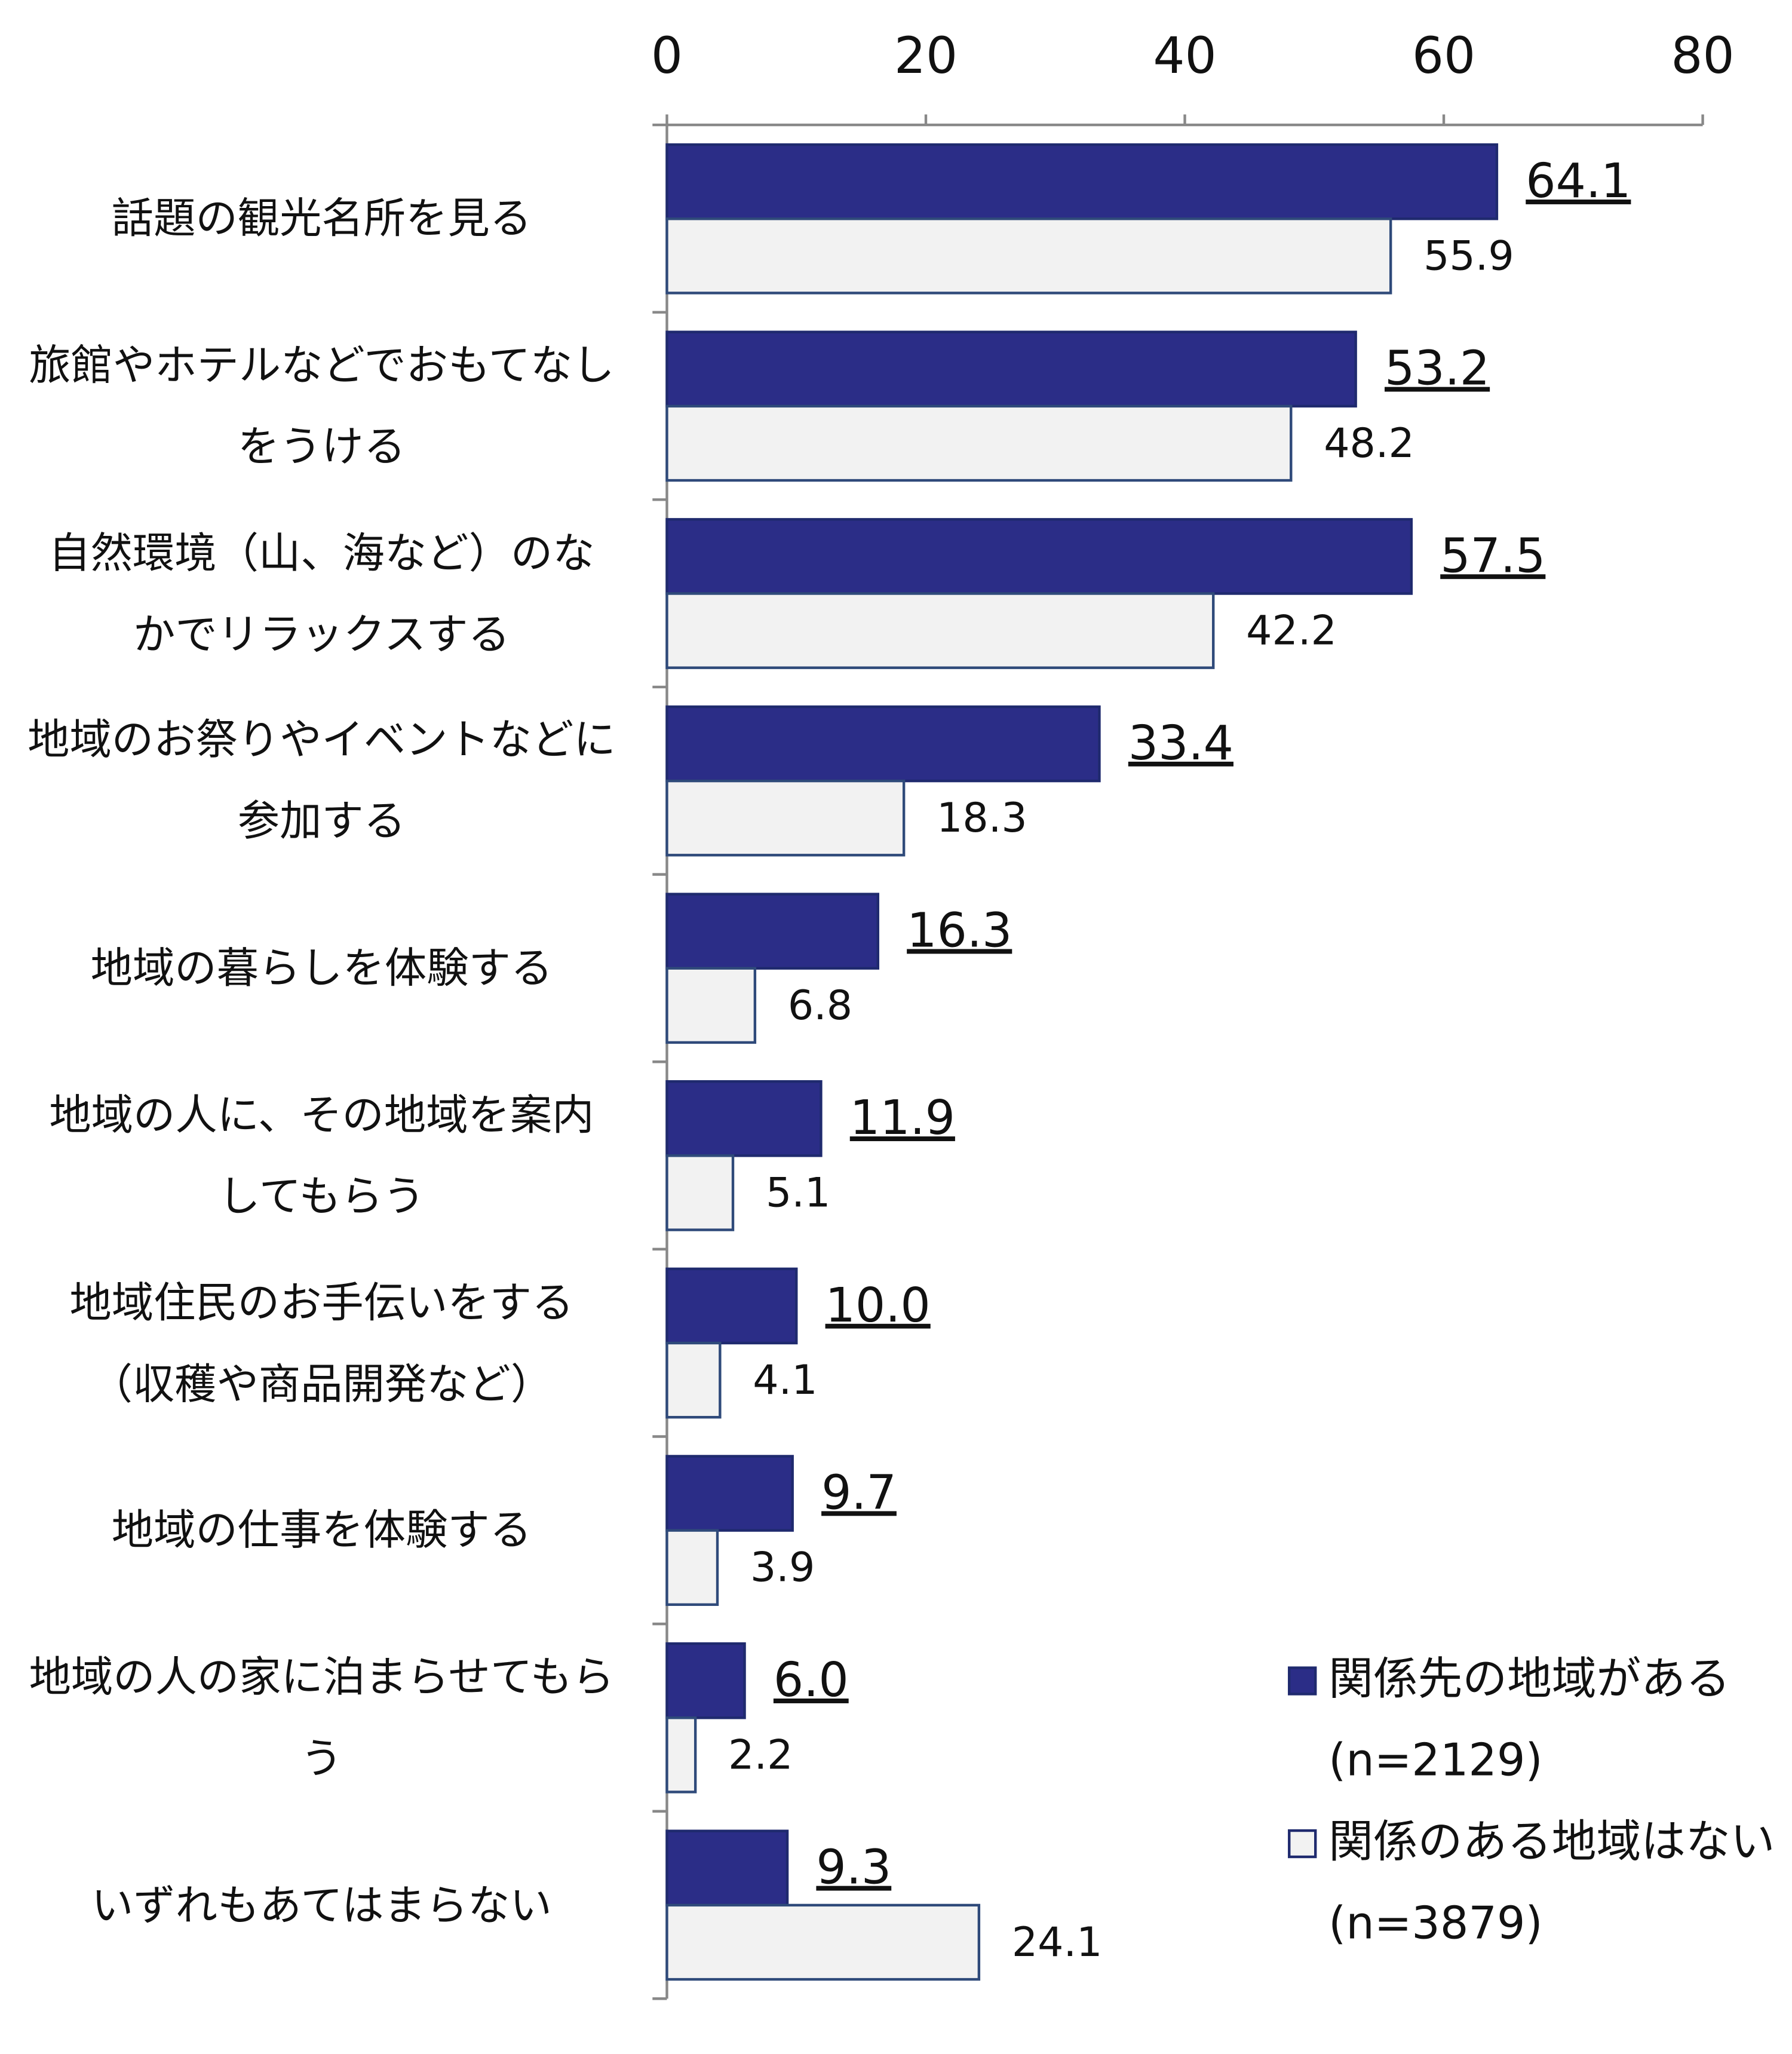 This screenshot has width=1792, height=2054. I want to click on category-label-box: 地域のお祭りやイベントなどに 参加する, so click(322, 781).